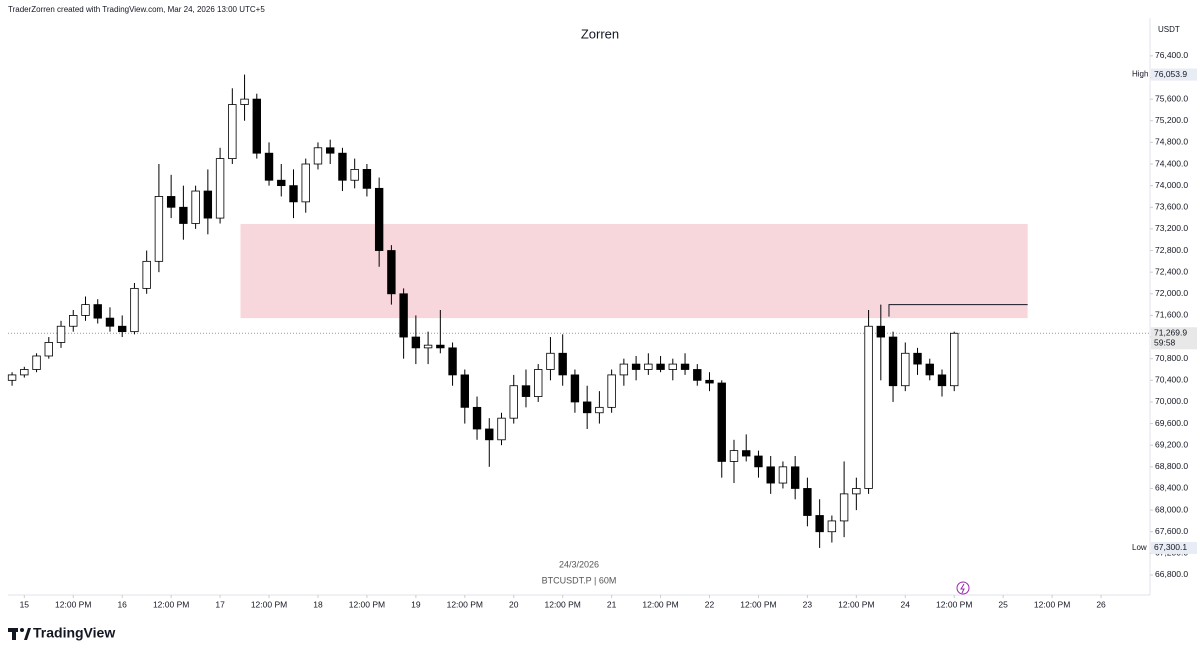  I want to click on y-tick-label: 76,400.0, so click(1171, 55).